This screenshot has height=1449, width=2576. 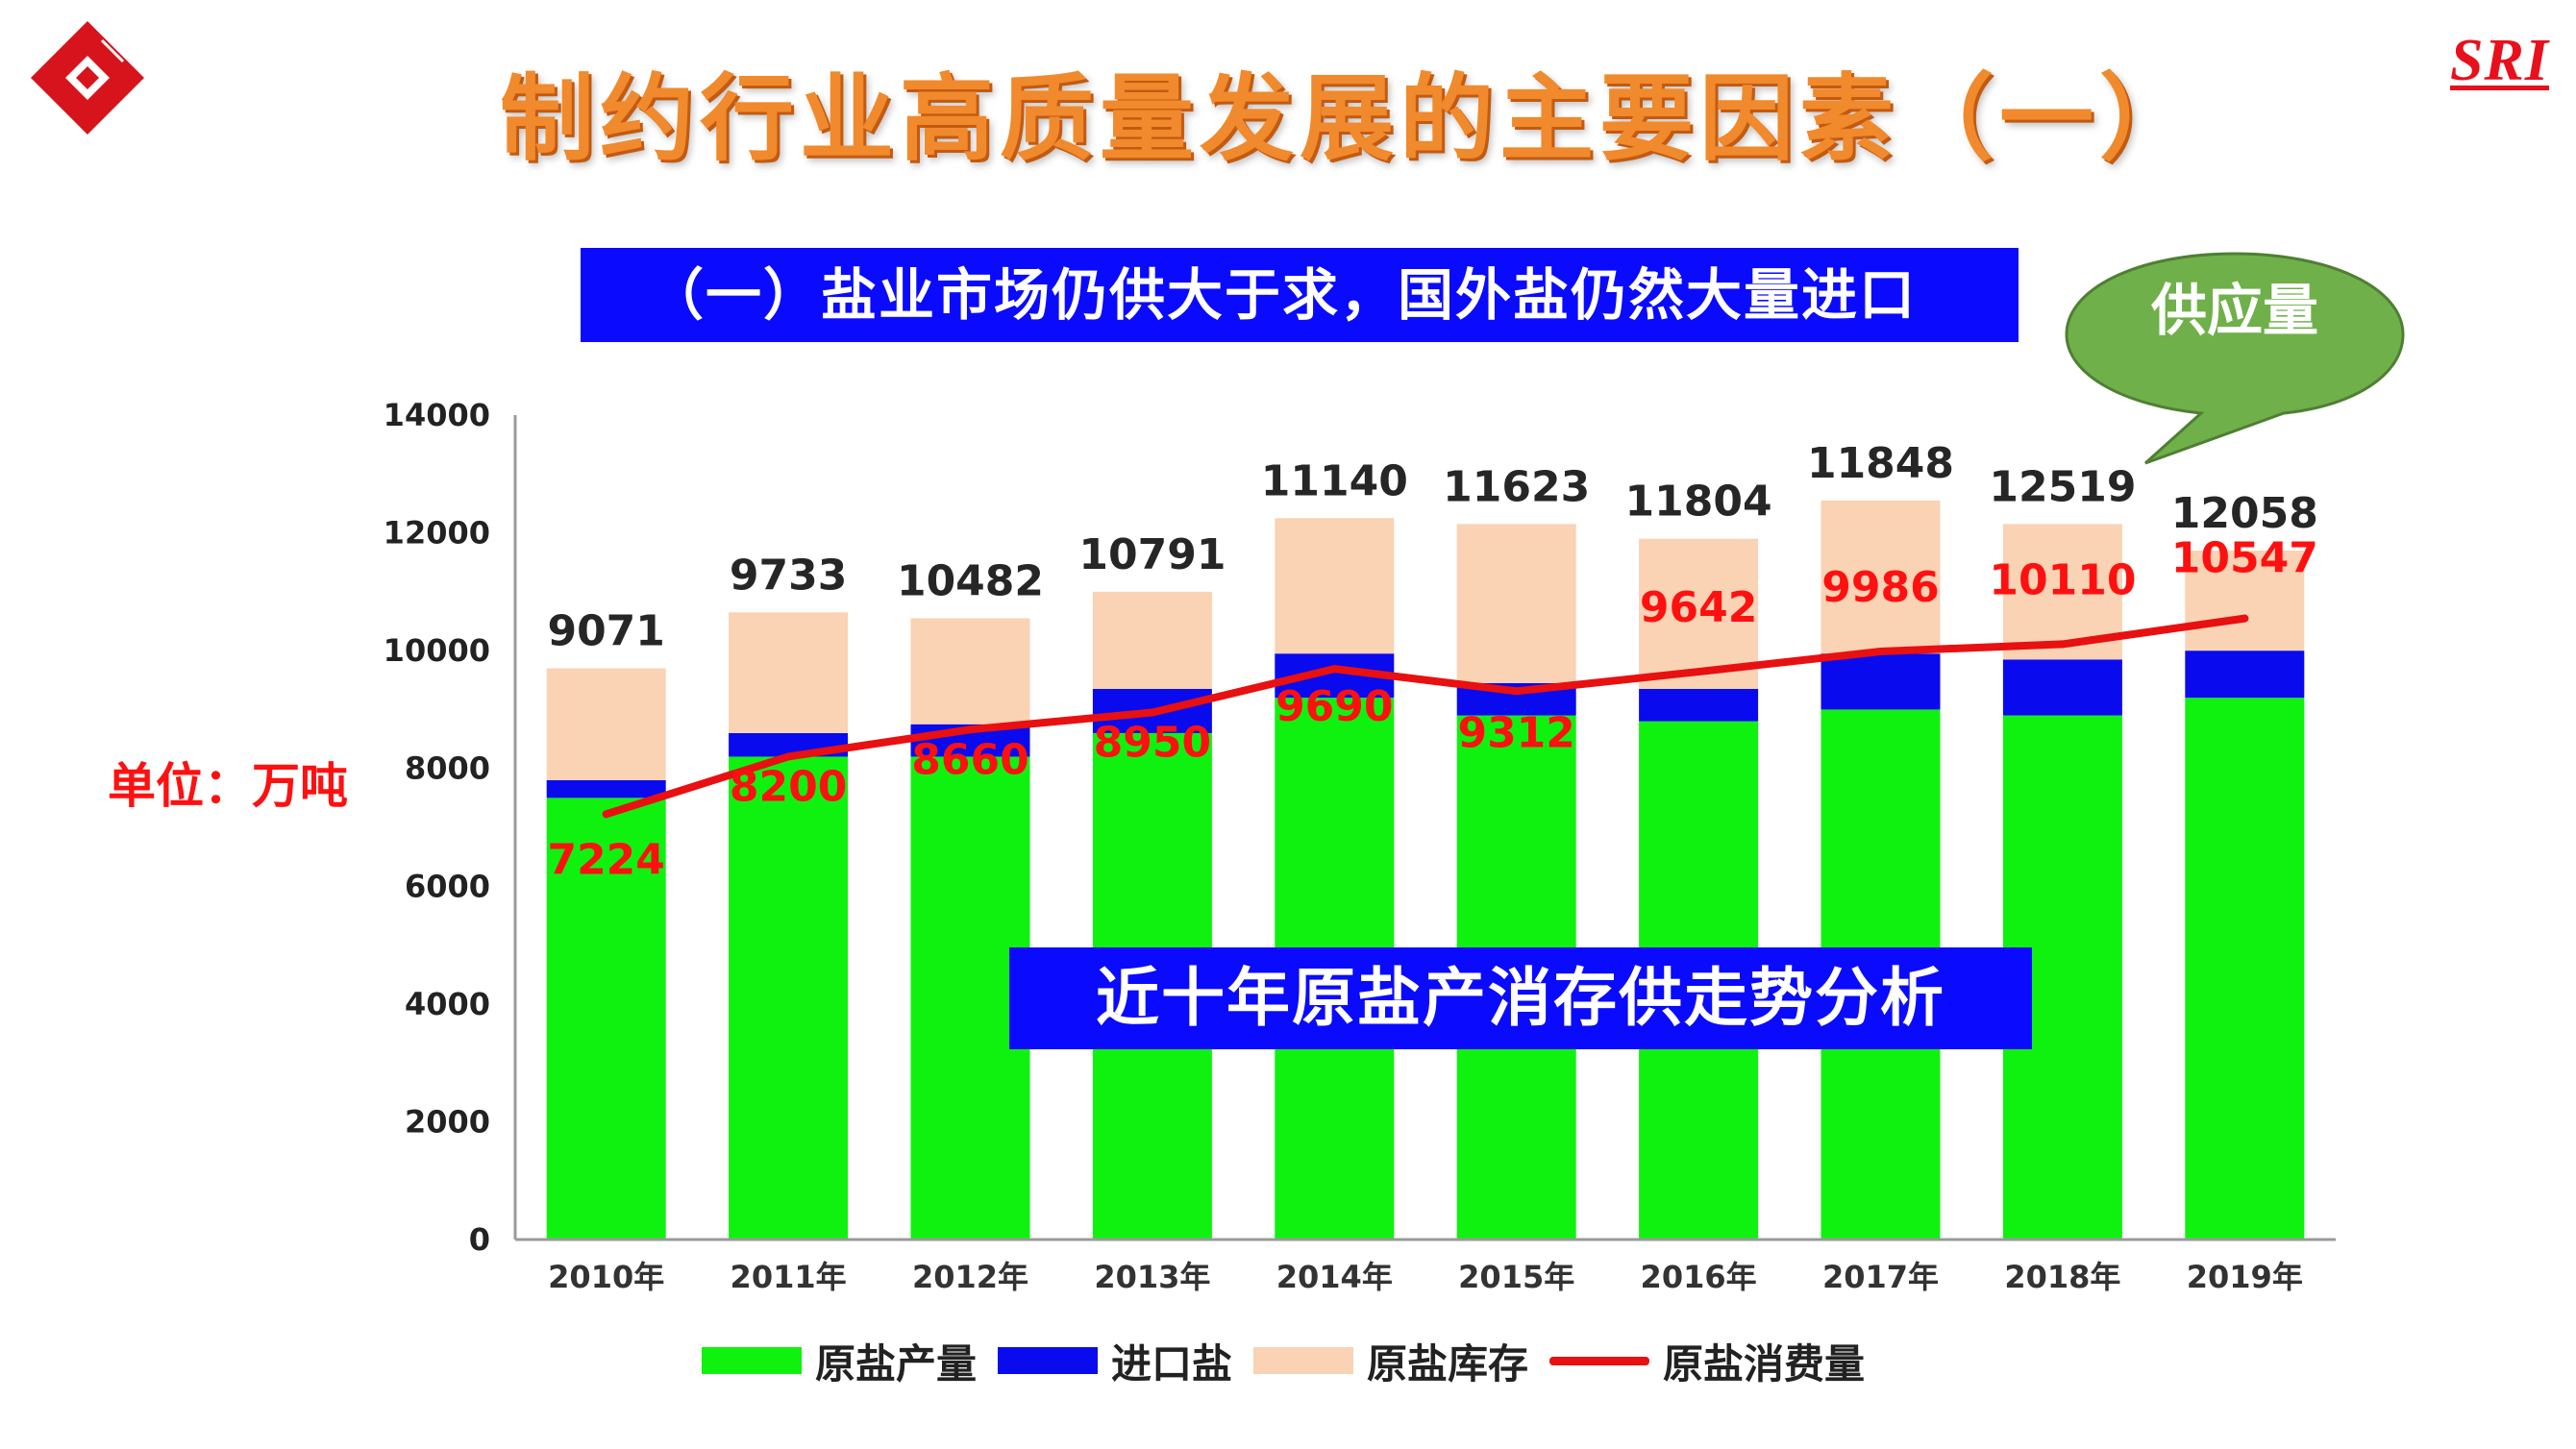 What do you see at coordinates (2234, 310) in the screenshot?
I see `callout-label: 供应量` at bounding box center [2234, 310].